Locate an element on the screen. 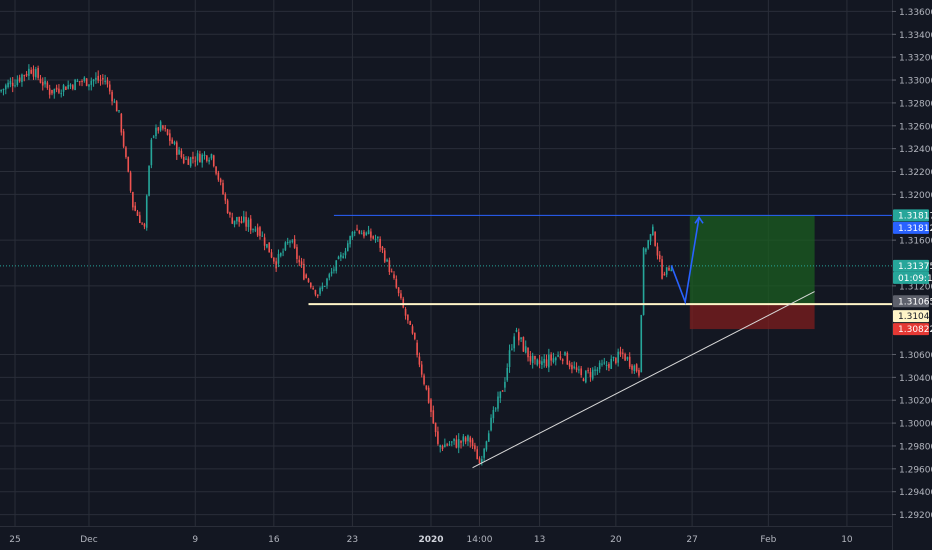  price-label: 1.31375 is located at coordinates (912, 265).